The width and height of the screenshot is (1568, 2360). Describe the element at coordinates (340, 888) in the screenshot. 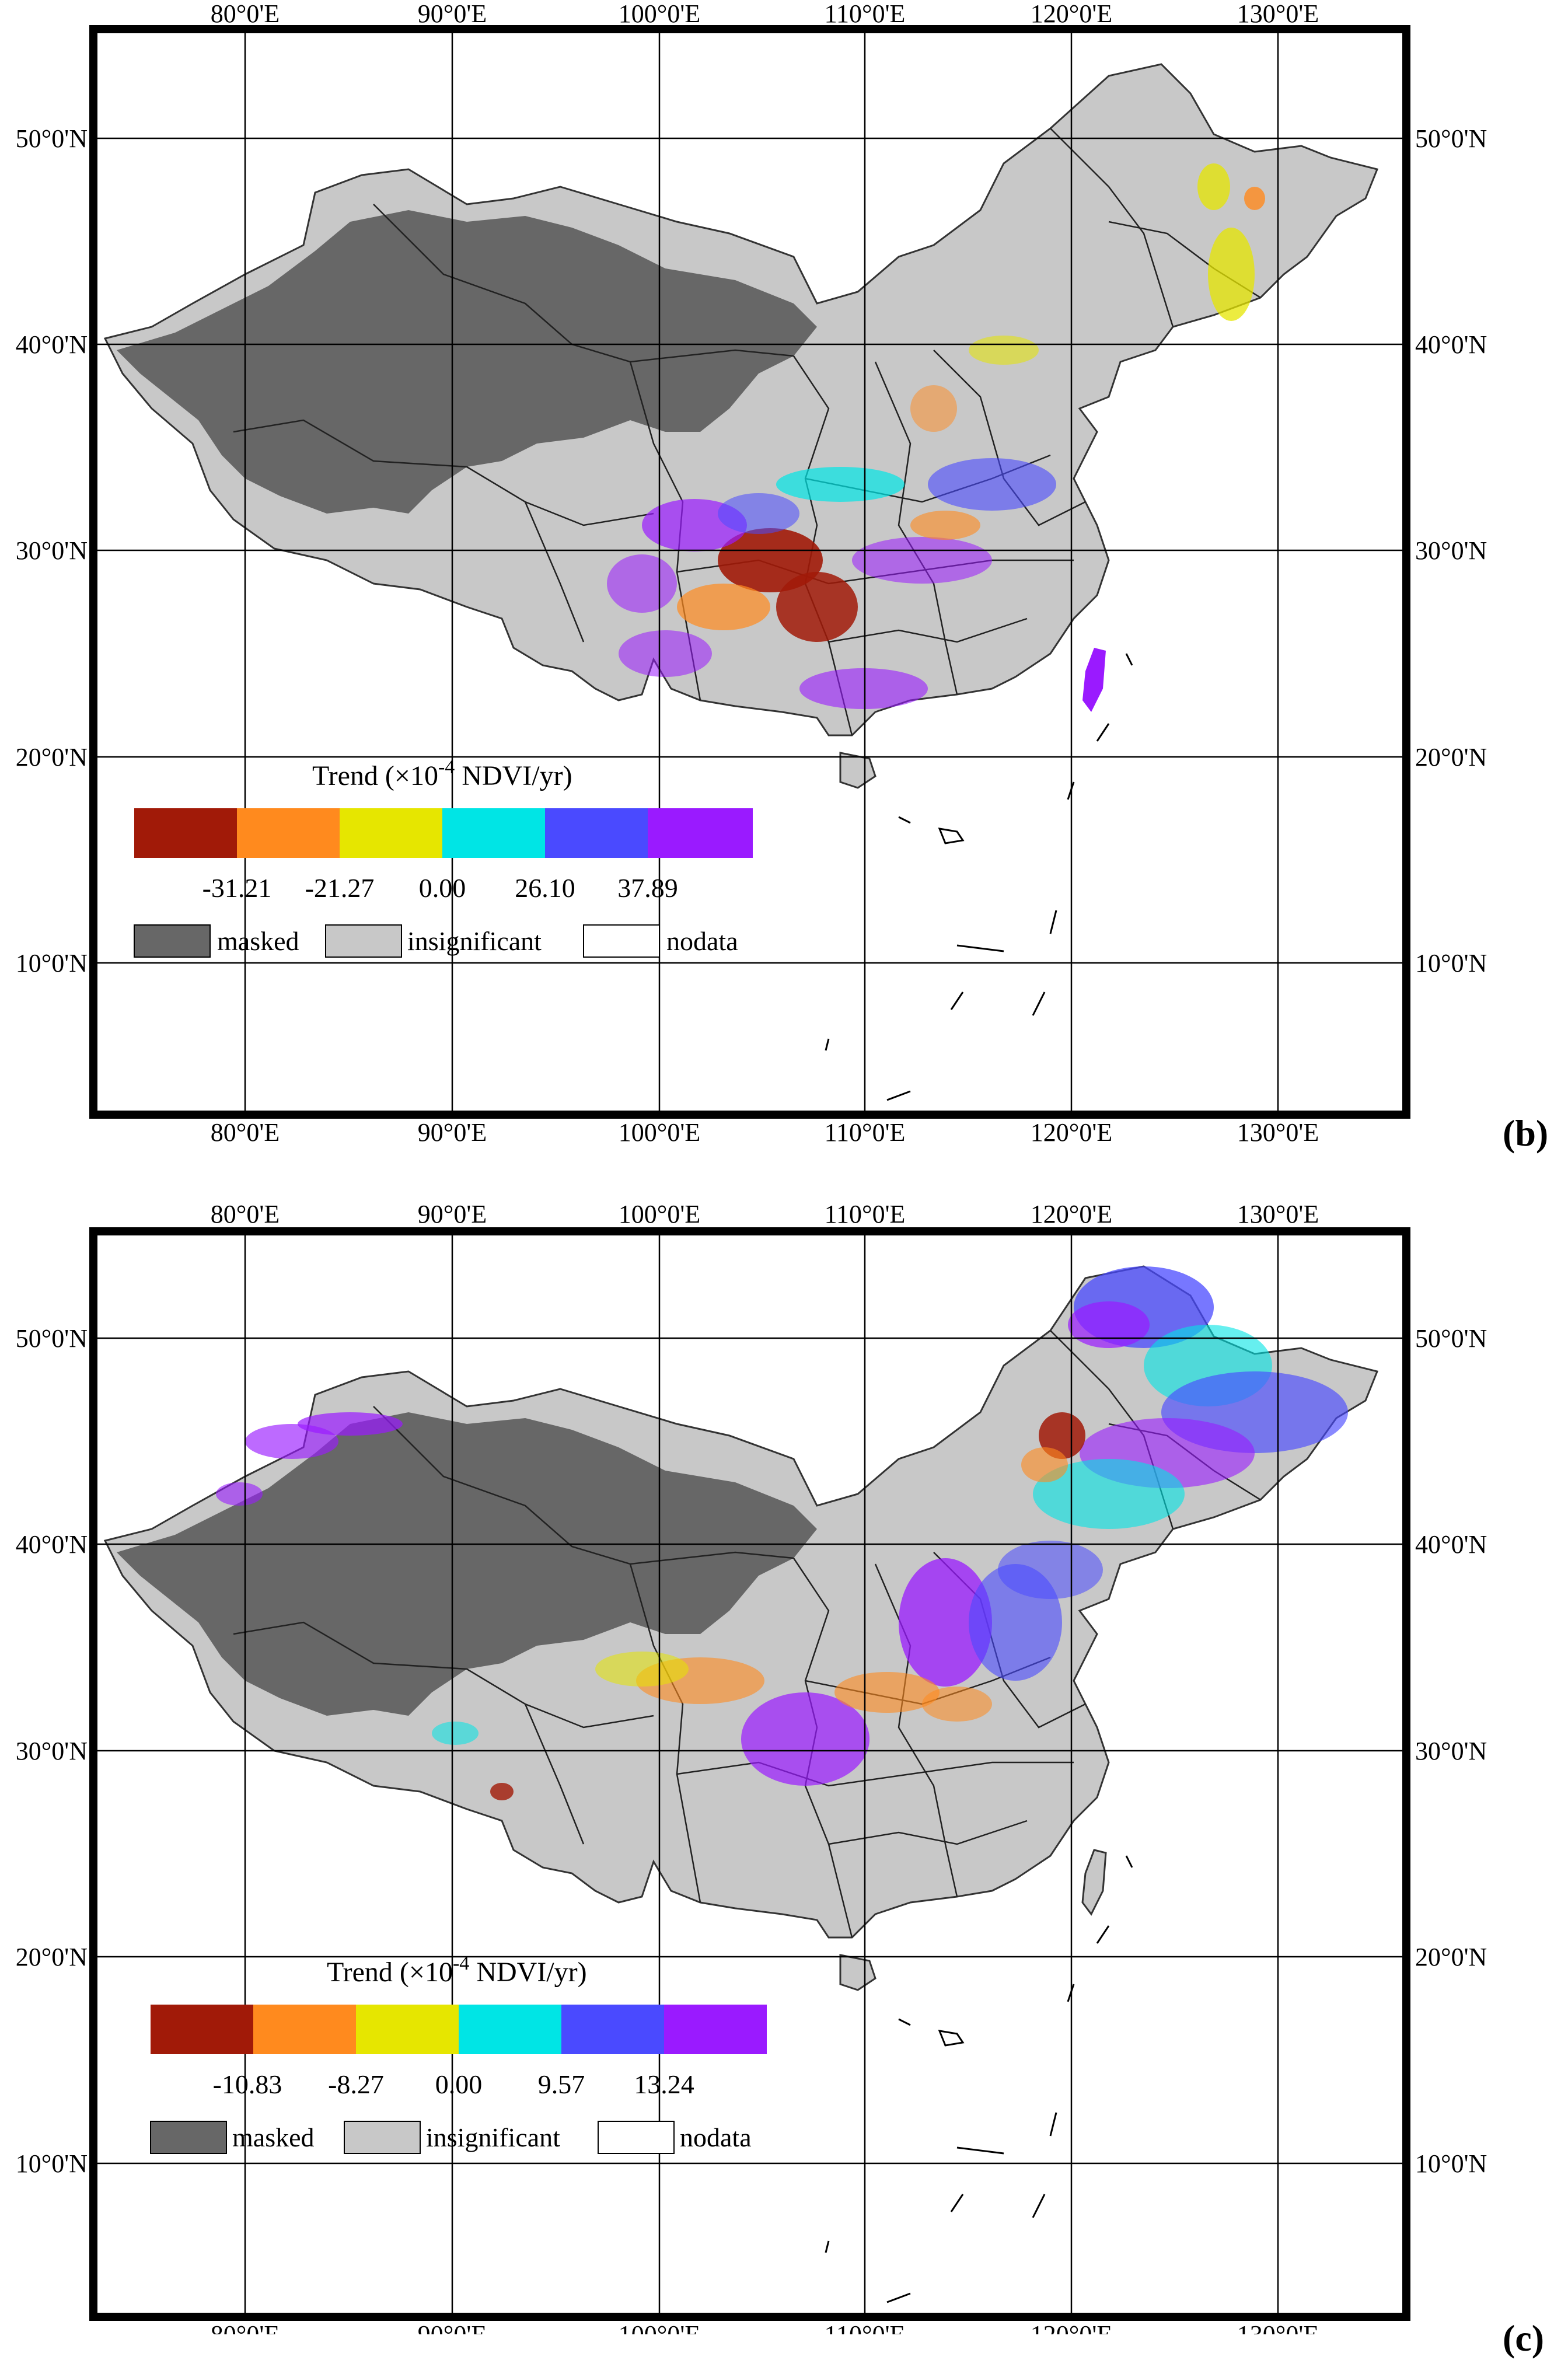

I see `legend-break: -21.27` at that location.